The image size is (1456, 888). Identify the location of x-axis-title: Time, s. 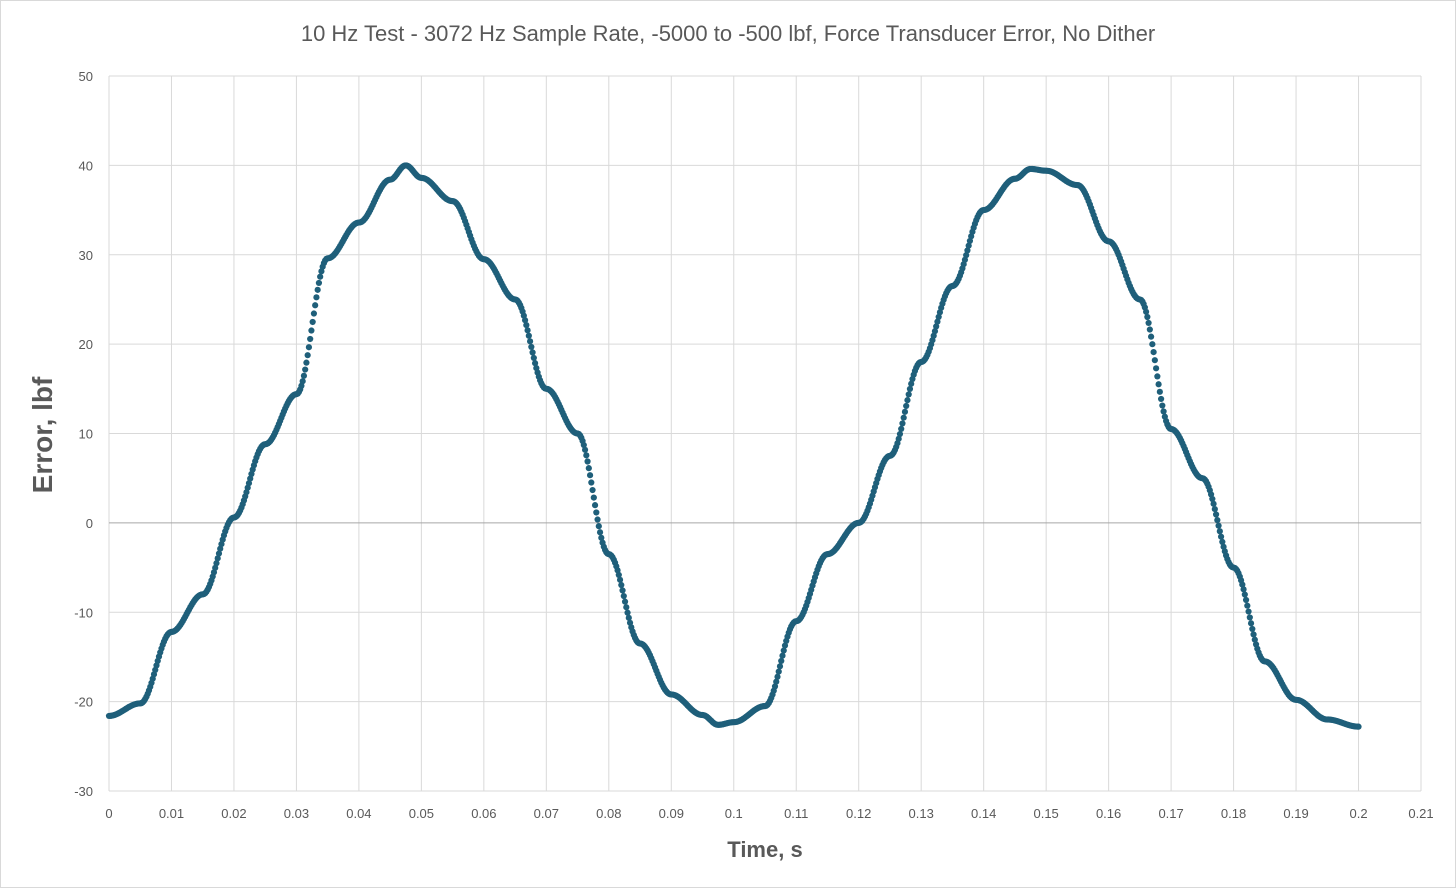
(764, 849).